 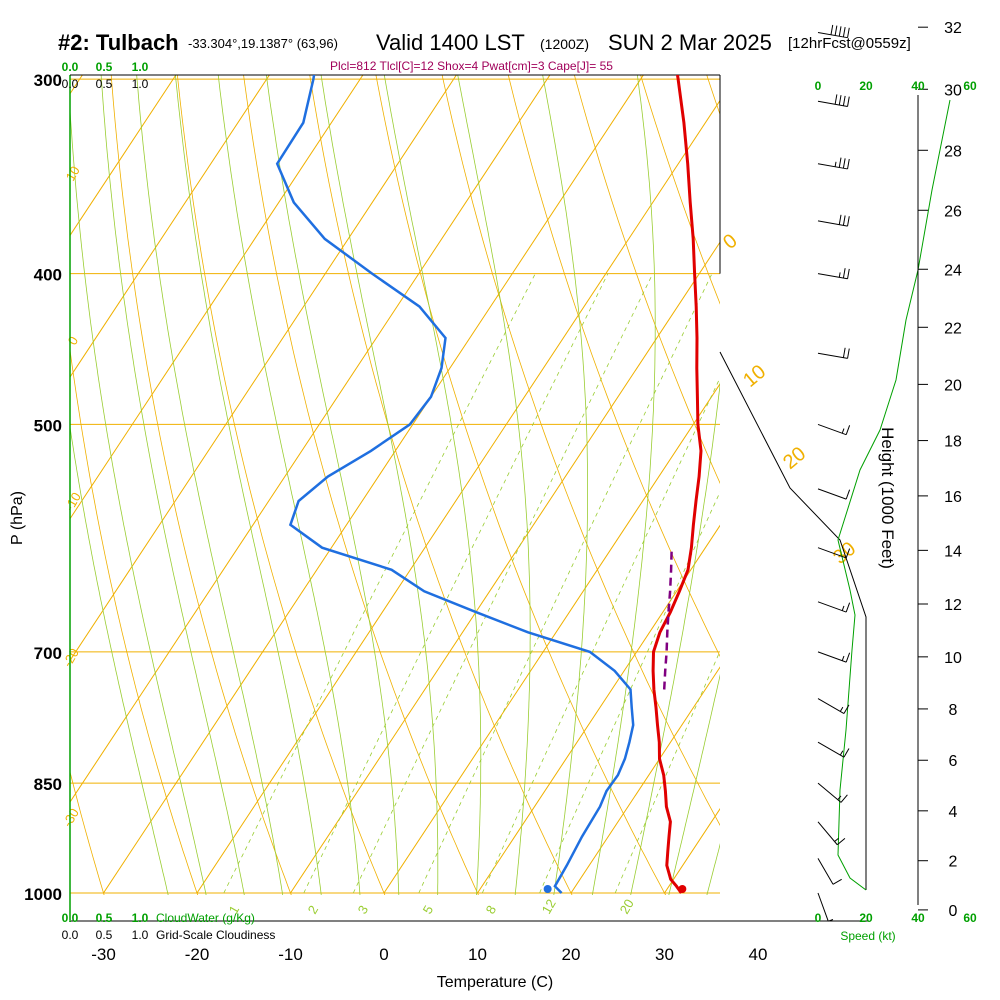 I want to click on cloudiness-tick-top: 1.0, so click(x=140, y=84).